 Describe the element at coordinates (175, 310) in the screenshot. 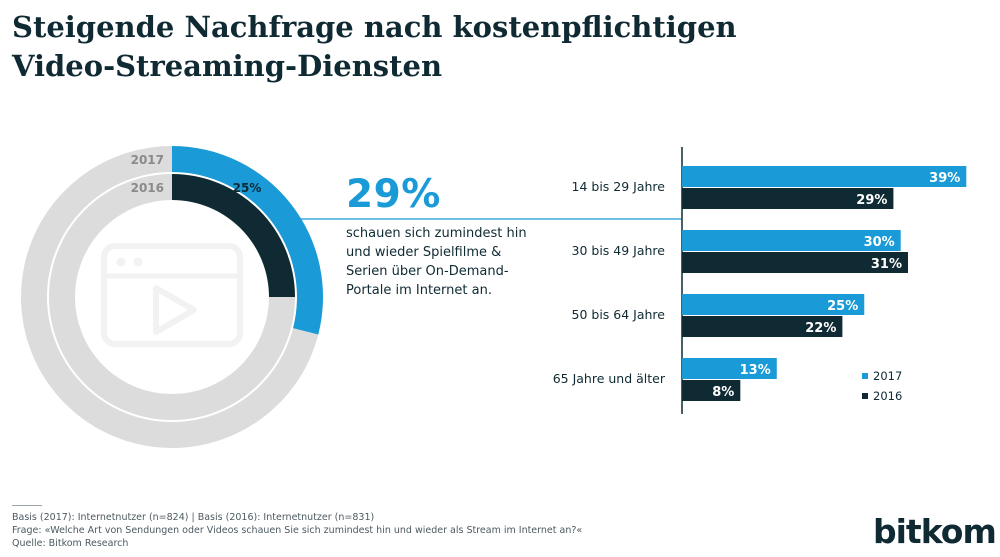

I see `play-icon` at that location.